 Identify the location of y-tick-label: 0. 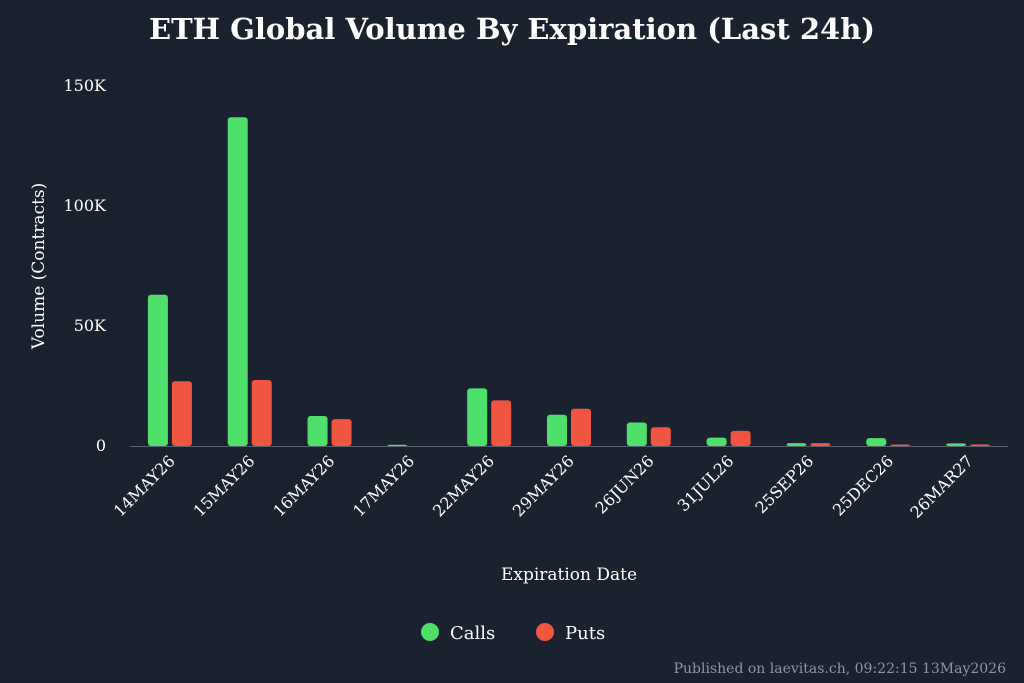
(101, 445).